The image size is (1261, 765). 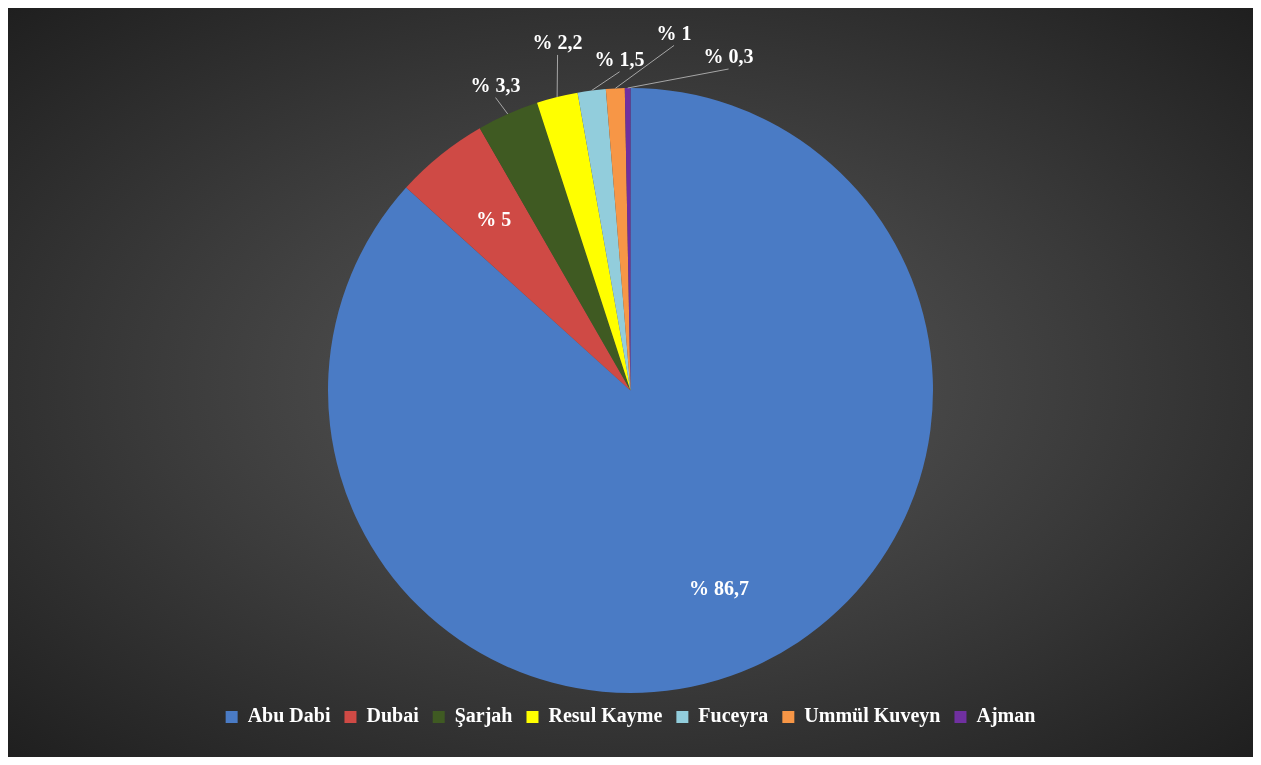 I want to click on data-label: % 0,3, so click(x=728, y=56).